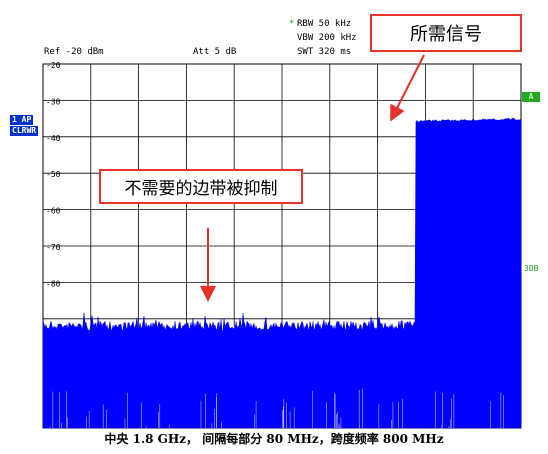 Image resolution: width=548 pixels, height=454 pixels. Describe the element at coordinates (274, 439) in the screenshot. I see `figure-caption: 中央 1.8 GHz， 间隔每部分 80 MHz，跨度频率 800 MHz` at that location.